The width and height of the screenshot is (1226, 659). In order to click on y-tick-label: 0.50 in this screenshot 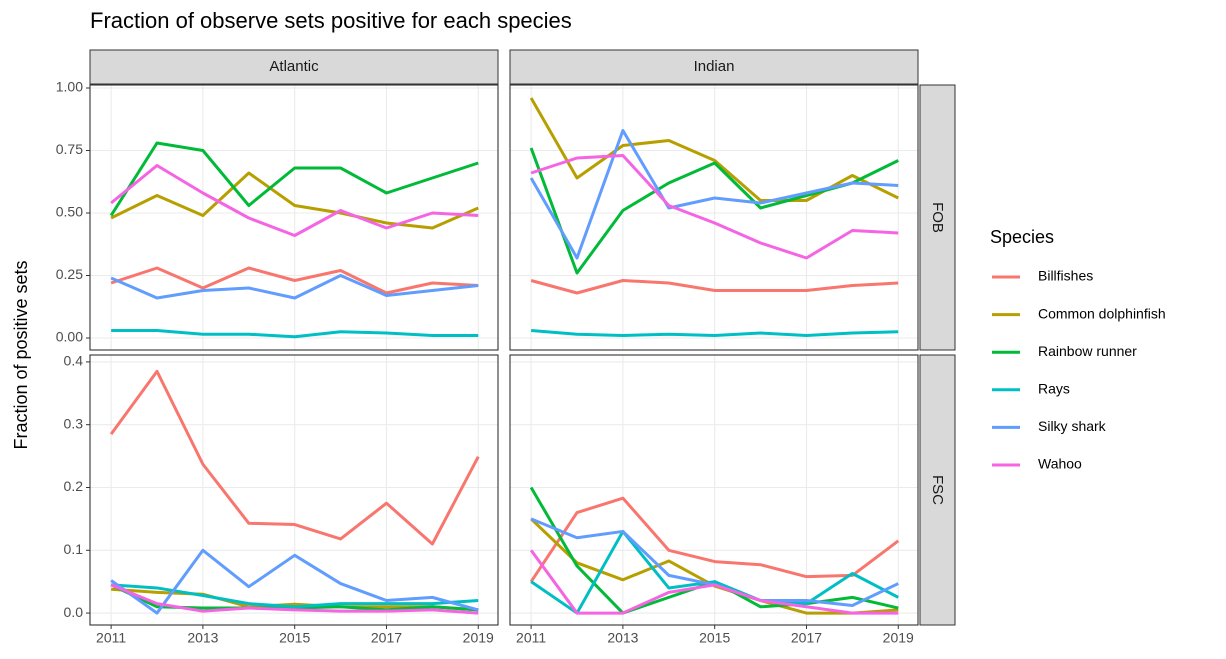, I will do `click(69, 212)`.